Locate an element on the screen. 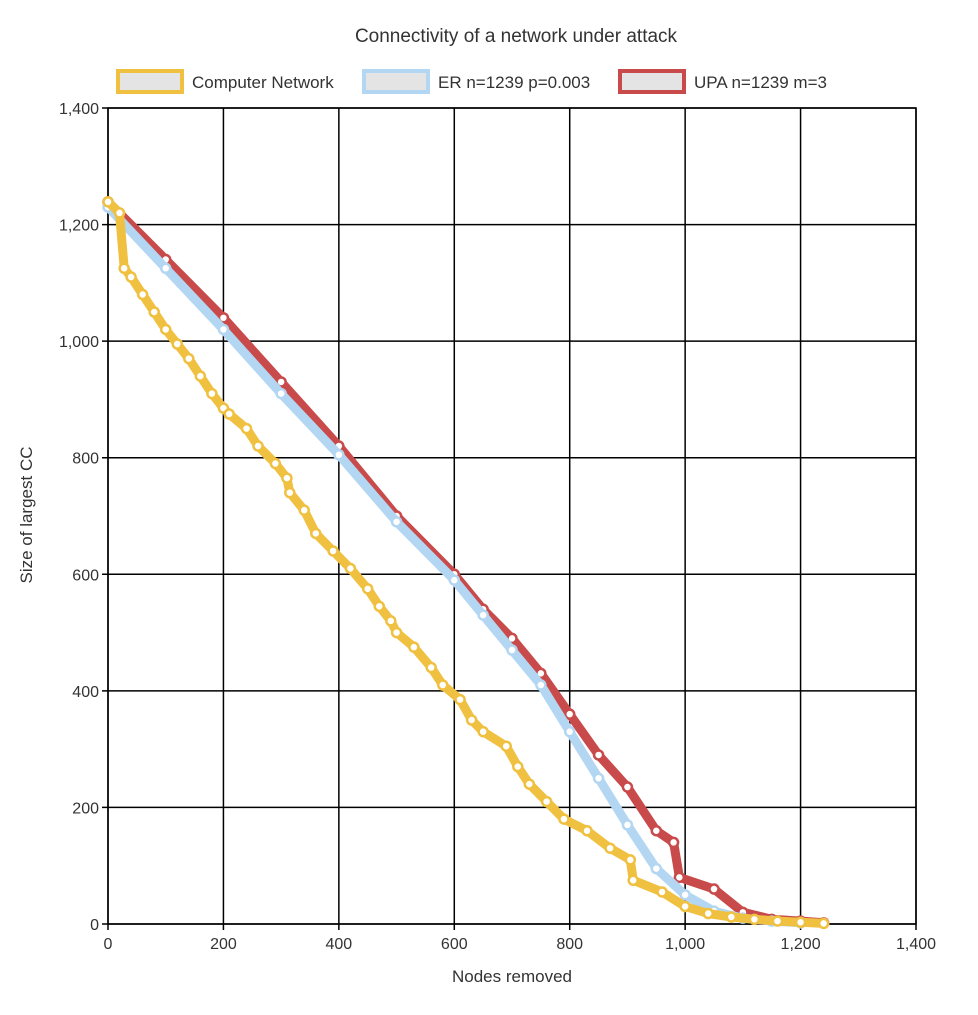 The height and width of the screenshot is (1015, 978). legend-label: ER n=1239 p=0.003 is located at coordinates (514, 82).